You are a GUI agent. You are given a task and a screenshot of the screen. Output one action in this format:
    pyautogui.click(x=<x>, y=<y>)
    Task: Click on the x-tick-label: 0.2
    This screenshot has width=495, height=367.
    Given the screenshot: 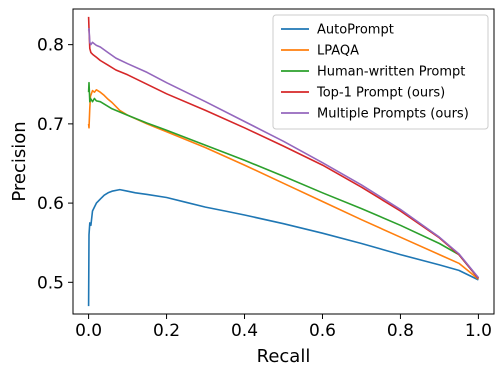 What is the action you would take?
    pyautogui.click(x=166, y=331)
    